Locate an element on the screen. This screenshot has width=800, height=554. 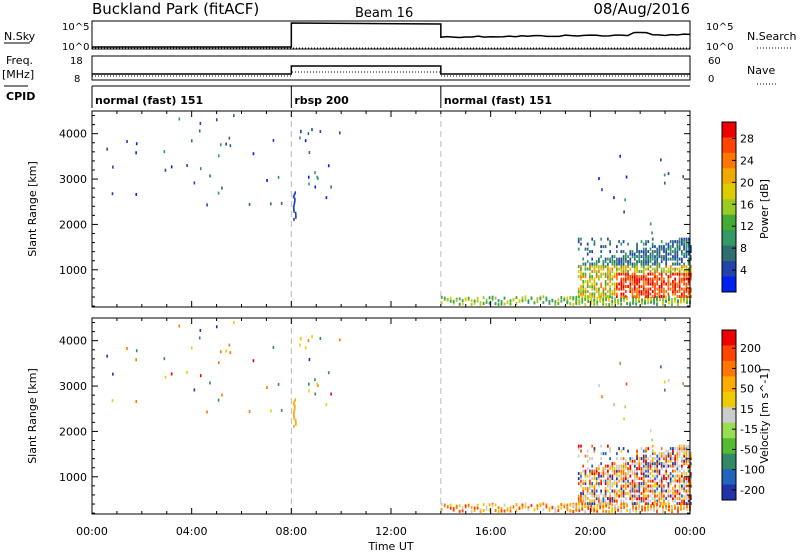
colorbar-tick-label: -50 is located at coordinates (749, 449).